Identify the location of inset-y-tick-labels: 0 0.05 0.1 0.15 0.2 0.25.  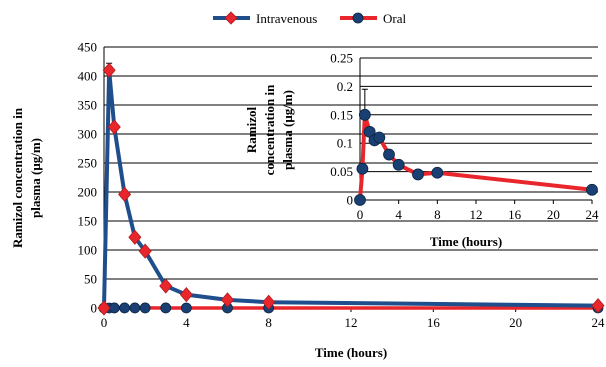
(341, 129).